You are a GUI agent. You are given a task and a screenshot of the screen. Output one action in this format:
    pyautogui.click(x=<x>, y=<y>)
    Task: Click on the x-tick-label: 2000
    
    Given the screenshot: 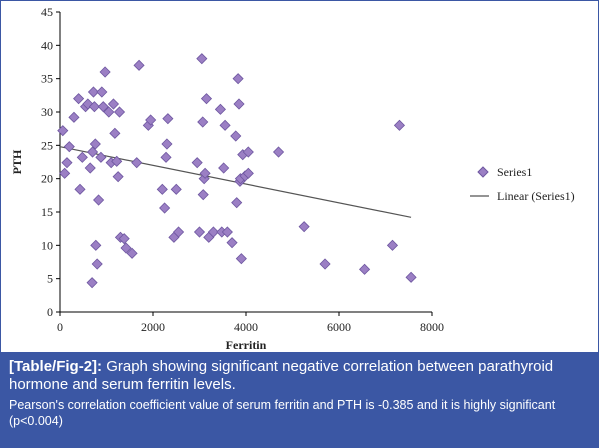 What is the action you would take?
    pyautogui.click(x=153, y=327)
    